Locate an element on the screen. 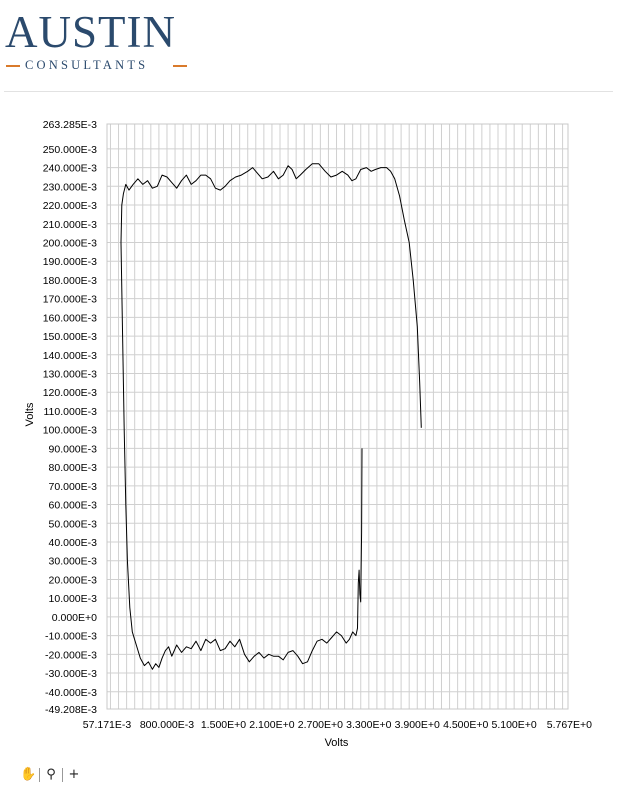 The image size is (617, 796). x-tick-label: 3.900E+0 is located at coordinates (417, 725).